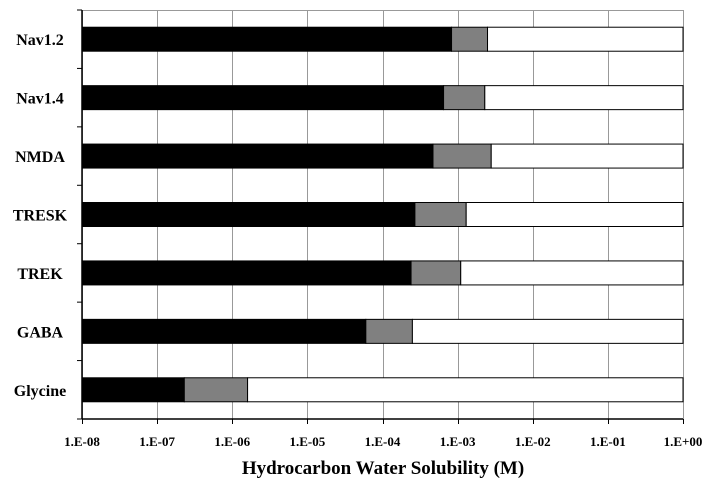 The image size is (709, 495). I want to click on x-tick-label-8: 1.E+00, so click(683, 441).